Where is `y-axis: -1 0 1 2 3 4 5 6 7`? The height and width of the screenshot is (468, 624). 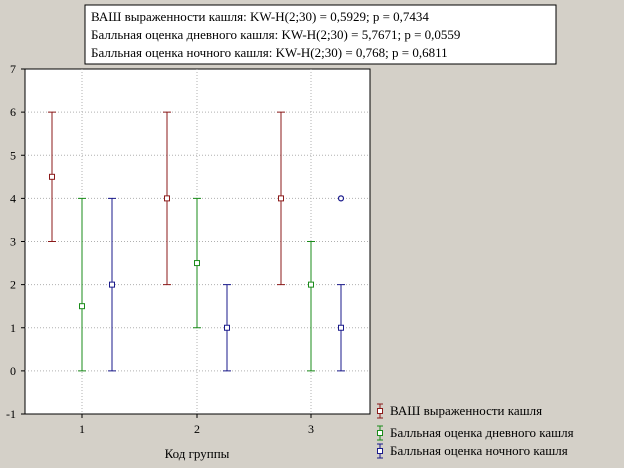 y-axis: -1 0 1 2 3 4 5 6 7 is located at coordinates (15, 241).